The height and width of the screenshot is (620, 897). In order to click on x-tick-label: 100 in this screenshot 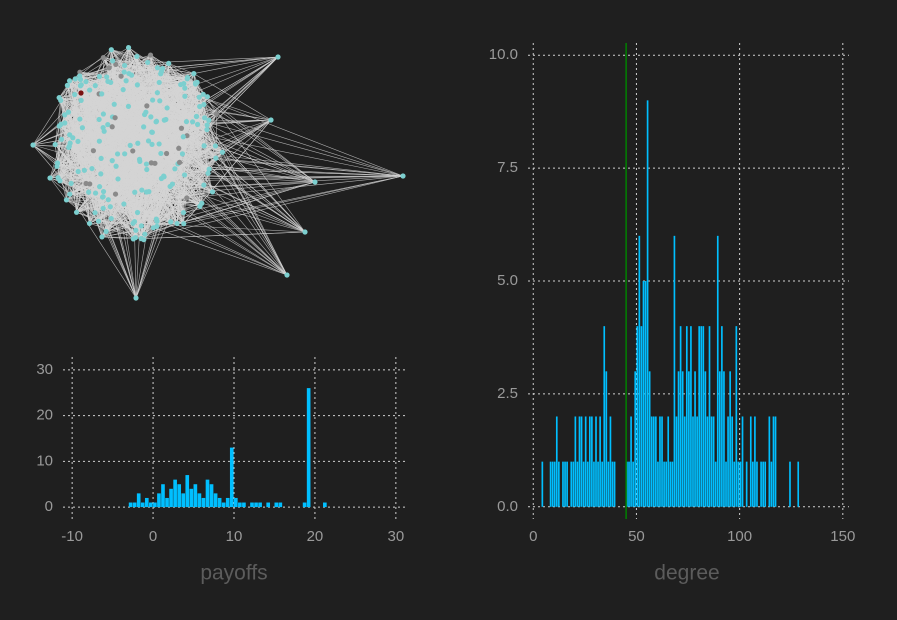, I will do `click(739, 536)`.